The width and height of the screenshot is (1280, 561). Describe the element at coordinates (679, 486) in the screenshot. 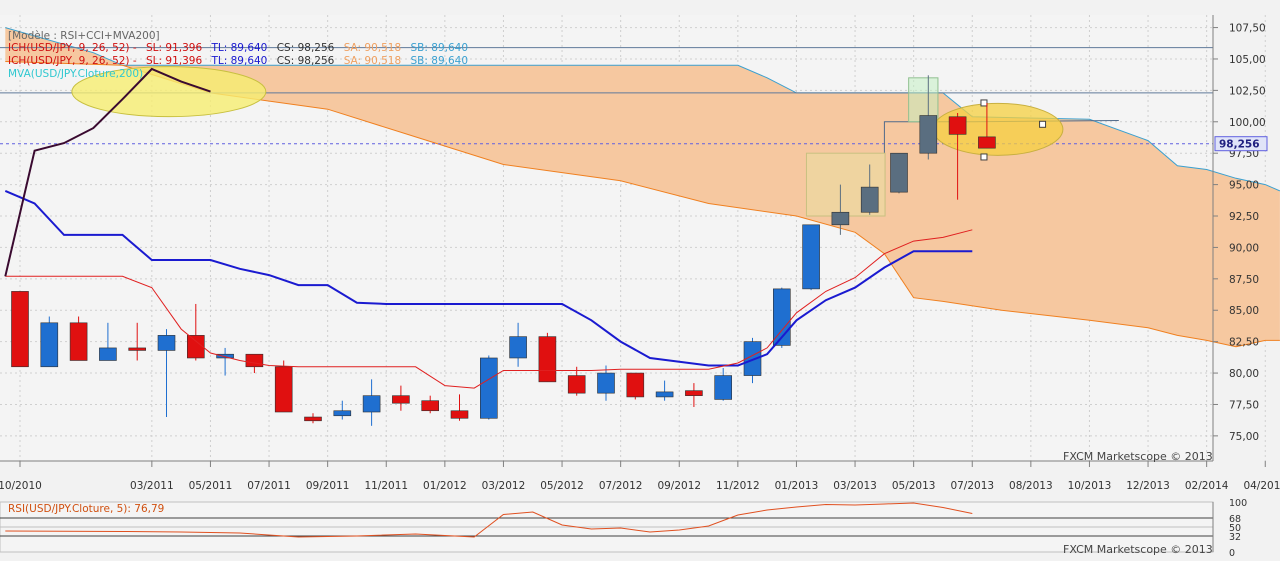

I see `x-tick-label: 09/2012` at that location.